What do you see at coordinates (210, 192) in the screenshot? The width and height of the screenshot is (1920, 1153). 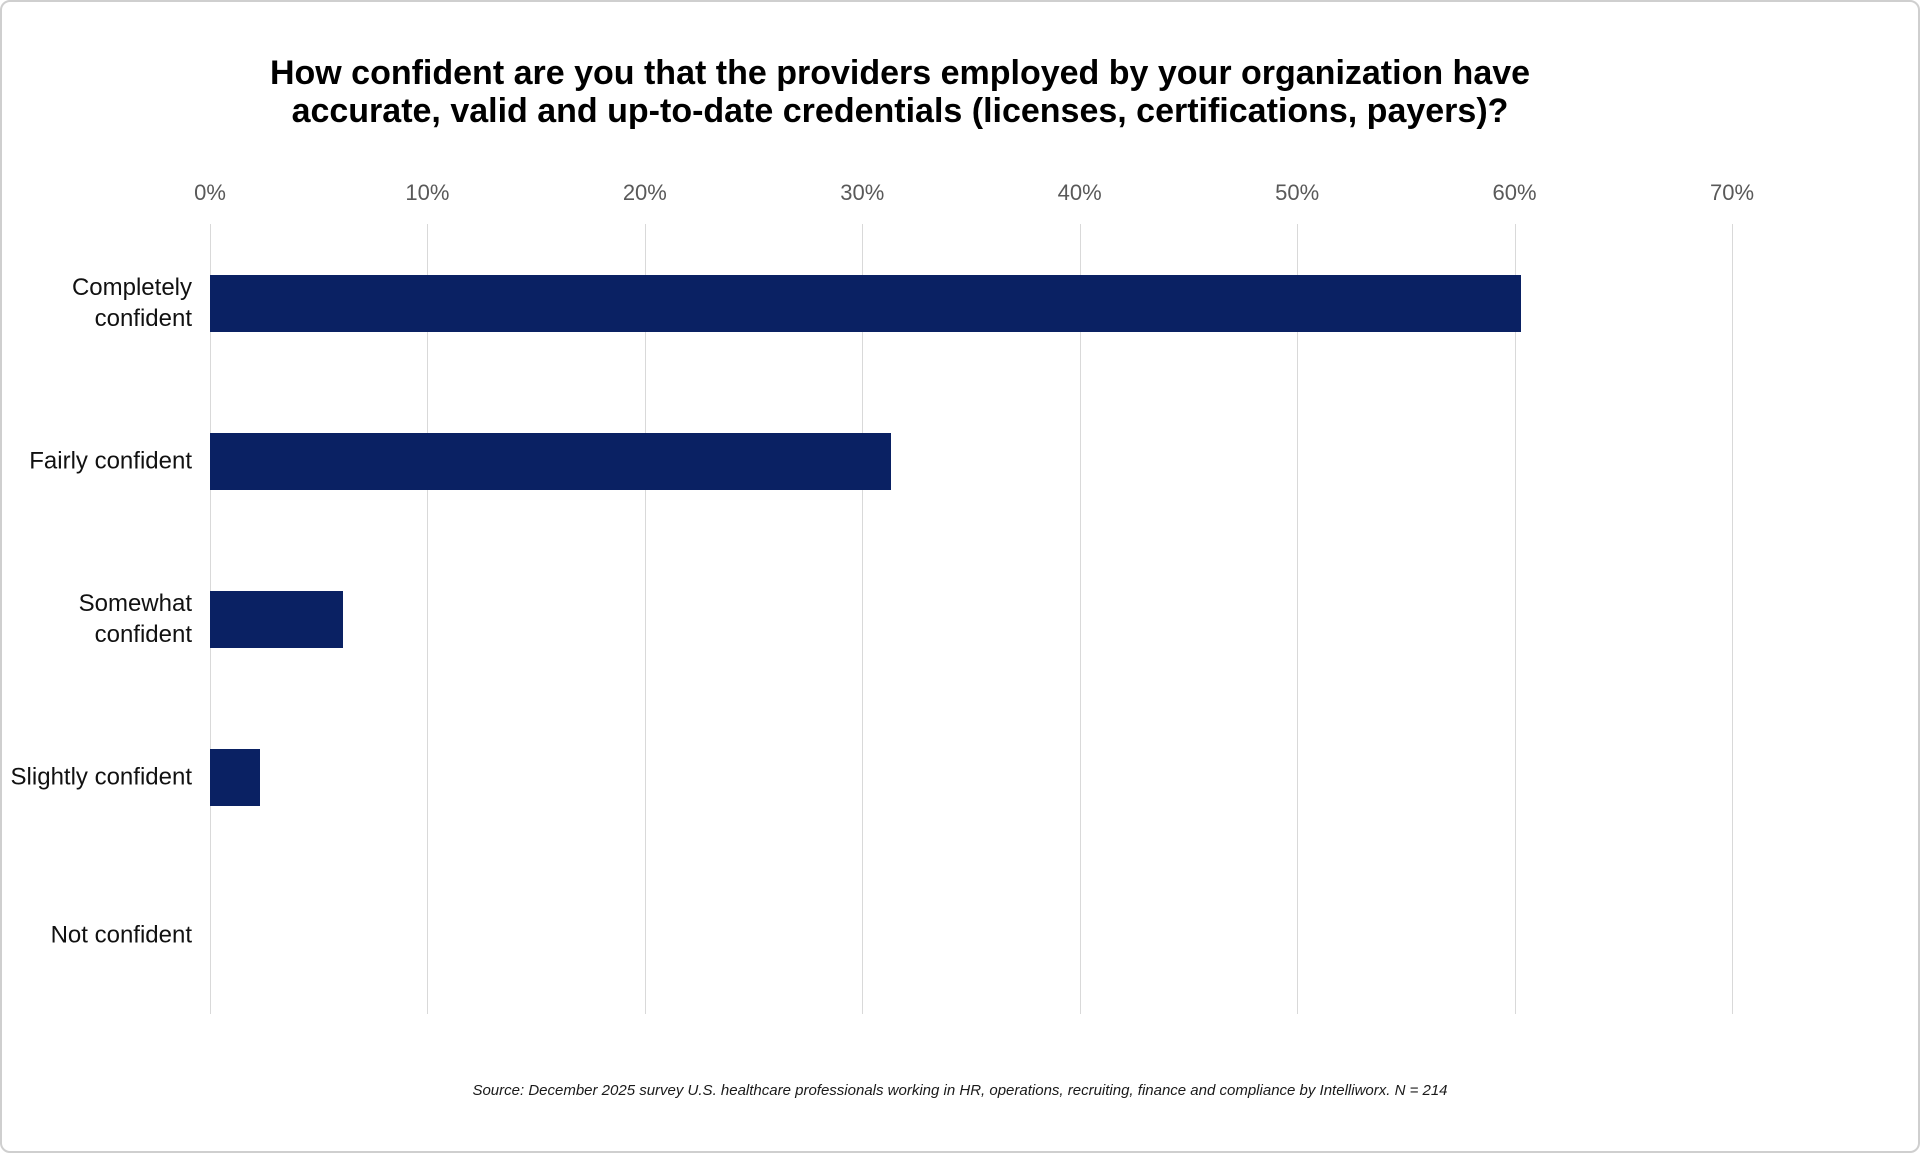 I see `x-tick-label-0-: 0%` at bounding box center [210, 192].